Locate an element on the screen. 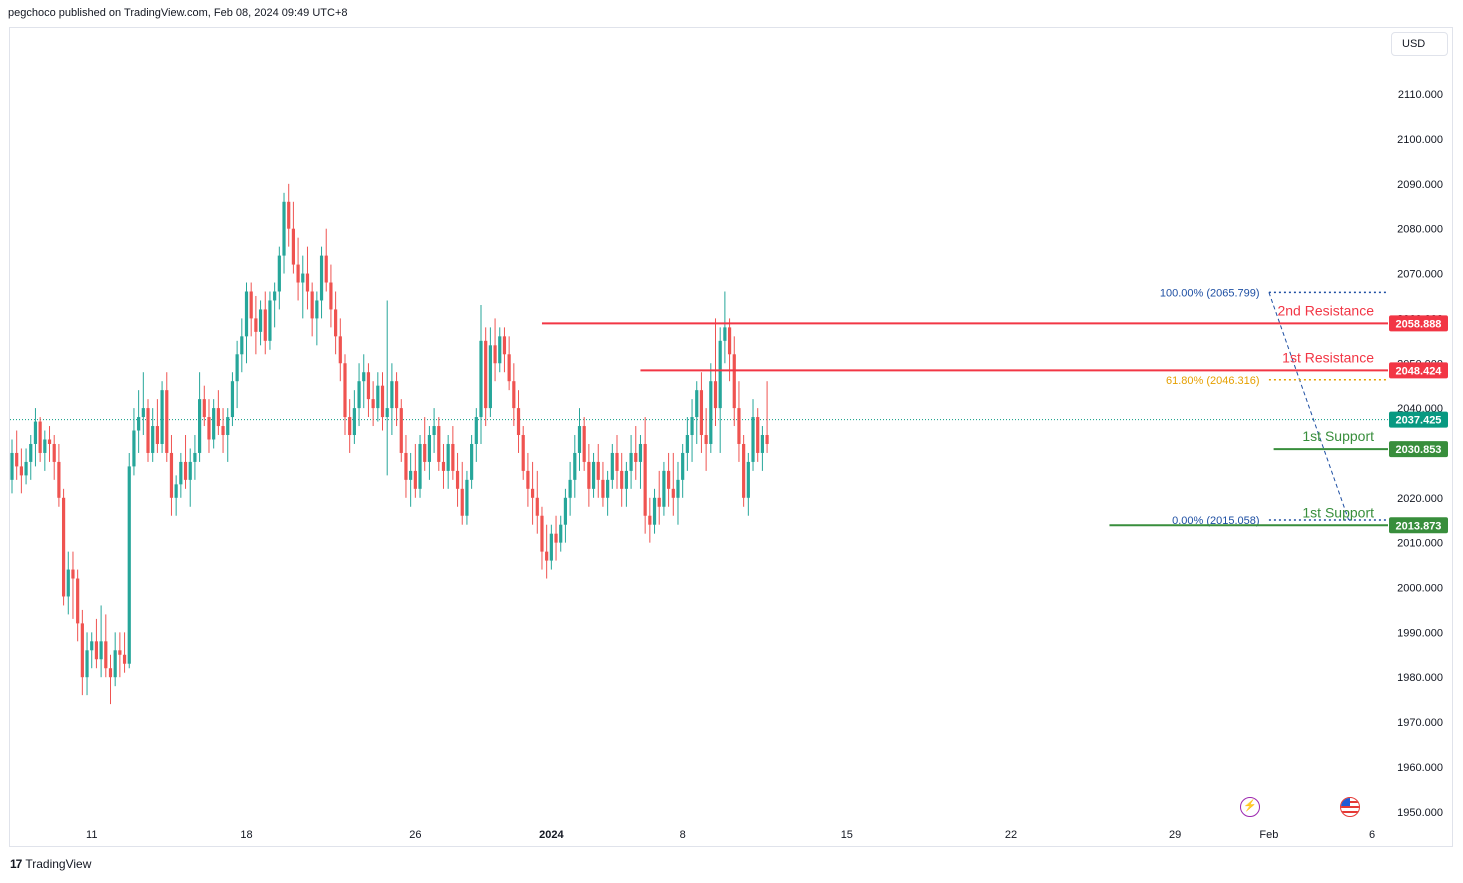 This screenshot has width=1463, height=883. x-tick-label: Feb is located at coordinates (1268, 835).